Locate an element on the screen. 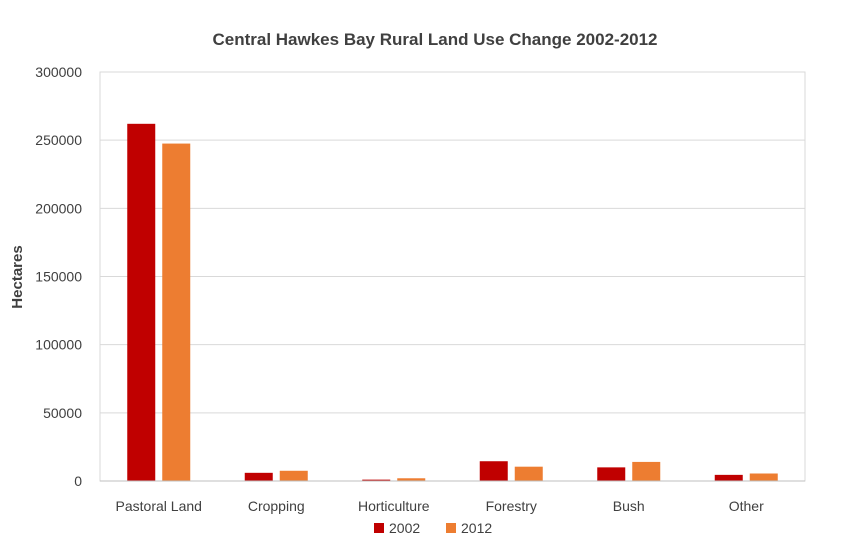  y-axis-label: Hectares is located at coordinates (17, 276).